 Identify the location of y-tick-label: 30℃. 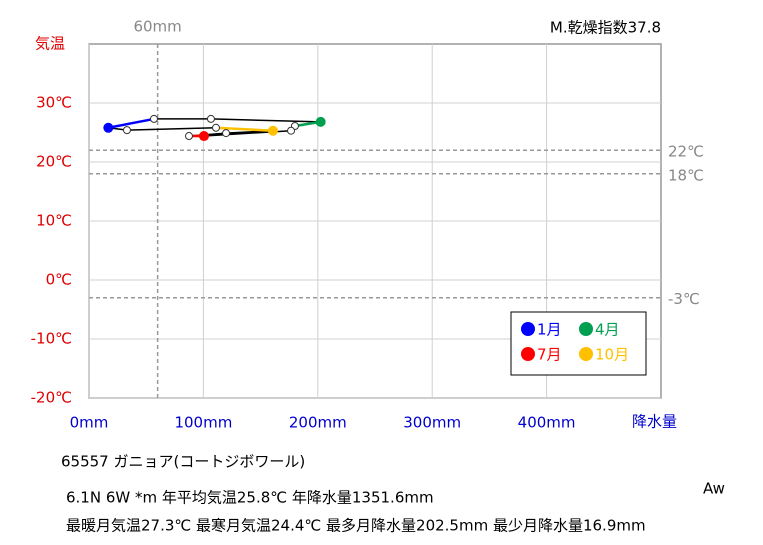
(54, 103).